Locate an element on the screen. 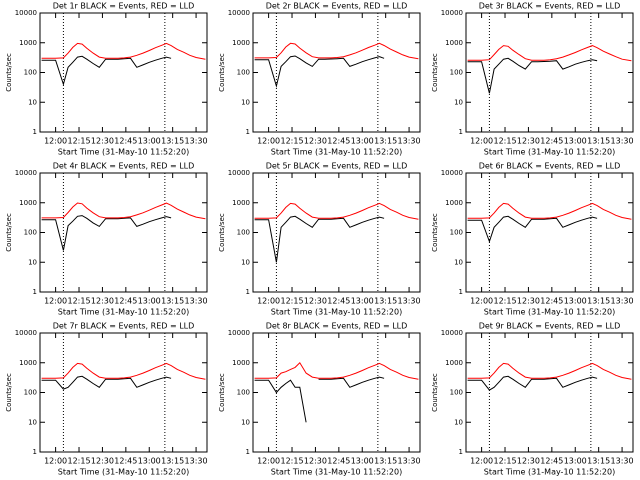 The image size is (640, 480). panel-title: Det 5r BLACK = Events, RED = LLD is located at coordinates (337, 166).